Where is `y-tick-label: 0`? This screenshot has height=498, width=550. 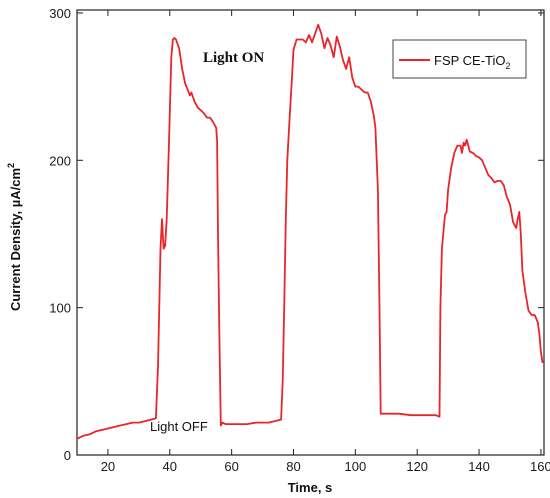 y-tick-label: 0 is located at coordinates (67, 455).